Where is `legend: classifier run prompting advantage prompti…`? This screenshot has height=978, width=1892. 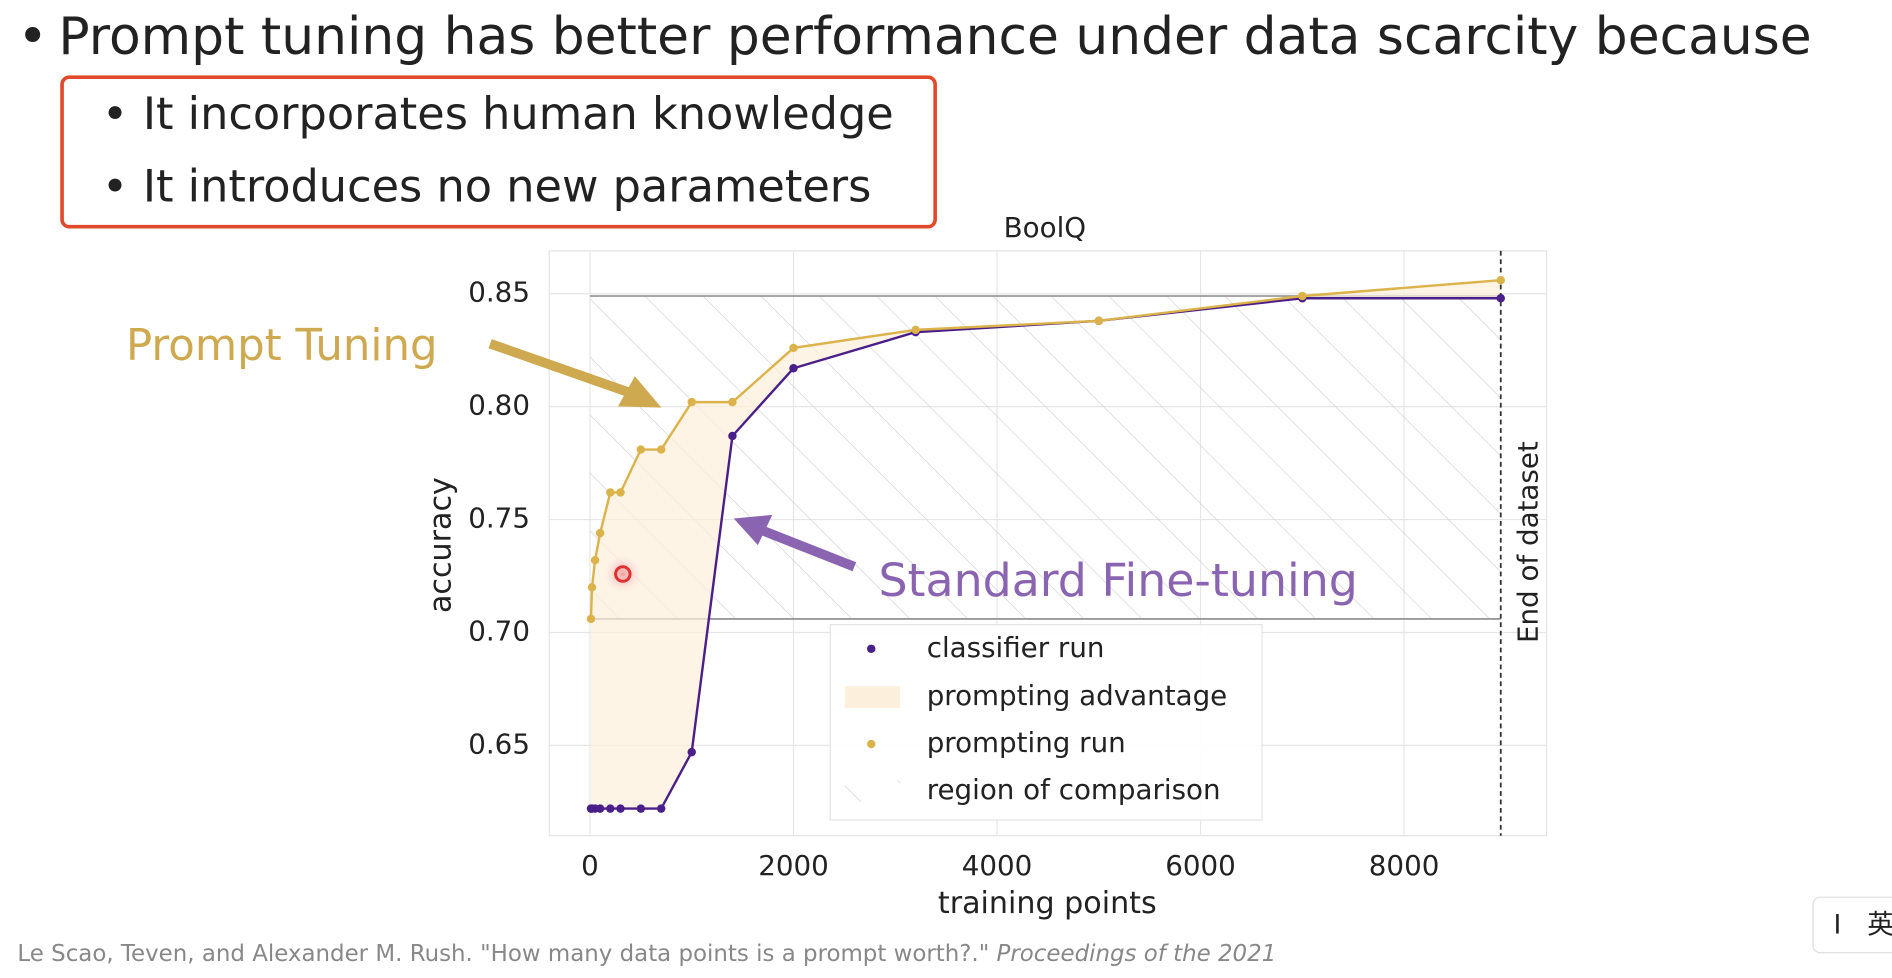 legend: classifier run prompting advantage prompti… is located at coordinates (1046, 722).